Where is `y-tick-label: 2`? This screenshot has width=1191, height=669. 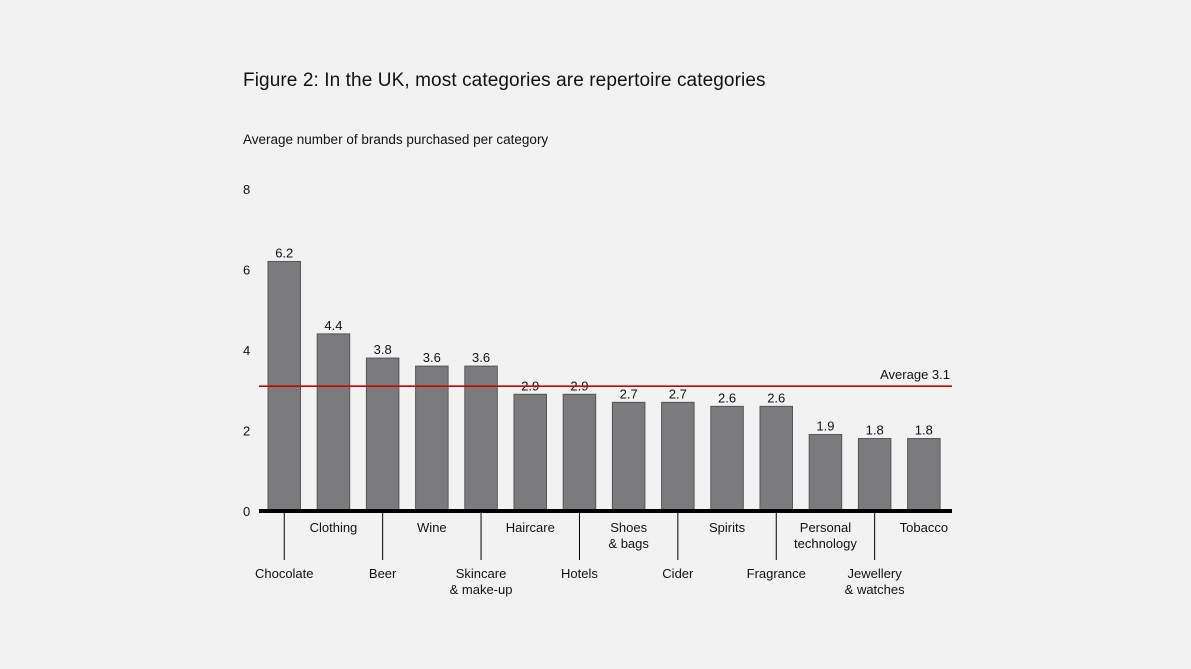 y-tick-label: 2 is located at coordinates (246, 431).